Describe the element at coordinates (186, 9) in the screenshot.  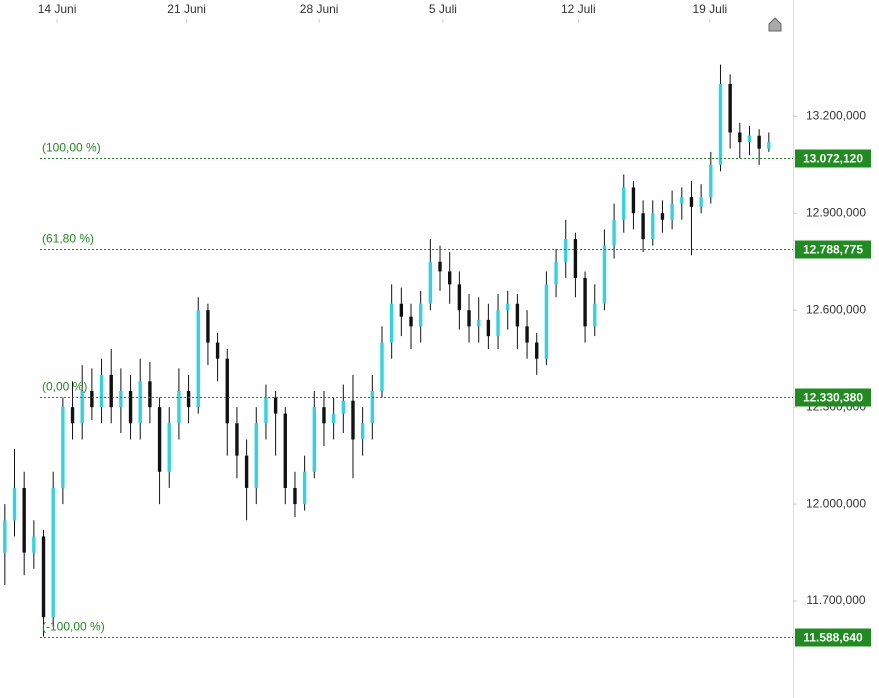
I see `x-tick-label: 21 Juni` at that location.